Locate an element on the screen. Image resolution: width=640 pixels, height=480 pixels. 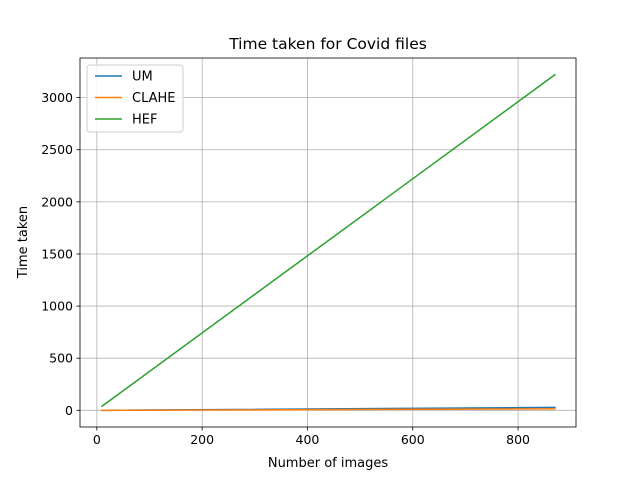
legend-label-um: UM is located at coordinates (142, 77).